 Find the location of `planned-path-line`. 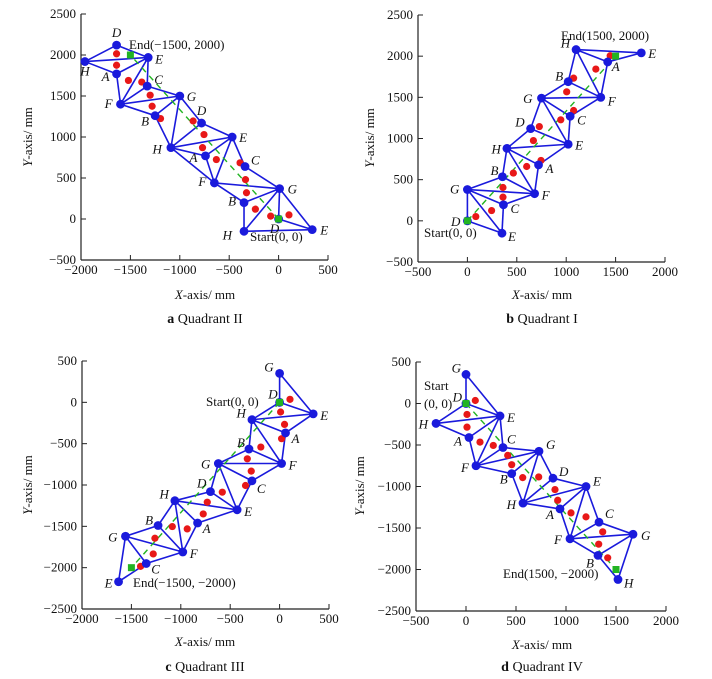

planned-path-line is located at coordinates (541, 138).